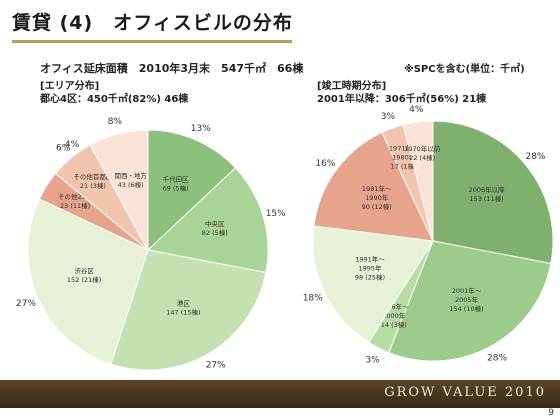  Describe the element at coordinates (152, 23) in the screenshot. I see `page-title: 賃貸 (4) オフィスビルの分布` at that location.